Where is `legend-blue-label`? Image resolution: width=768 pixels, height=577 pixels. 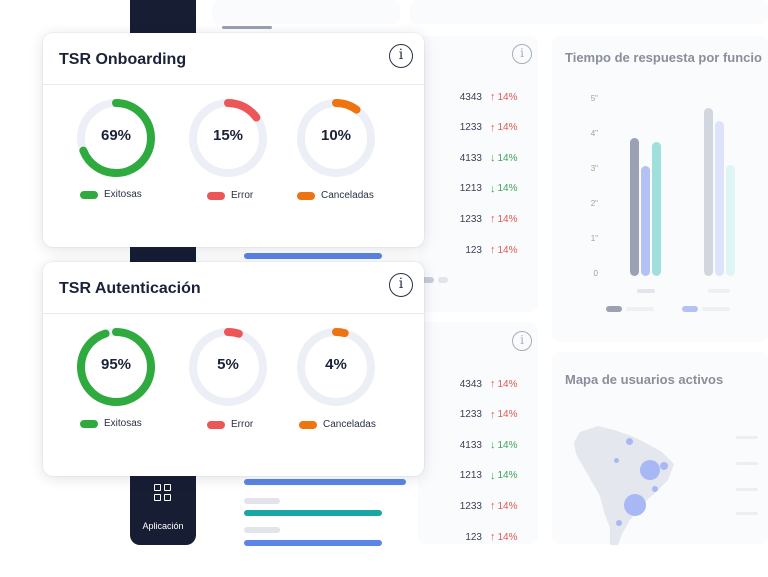 legend-blue-label is located at coordinates (716, 309).